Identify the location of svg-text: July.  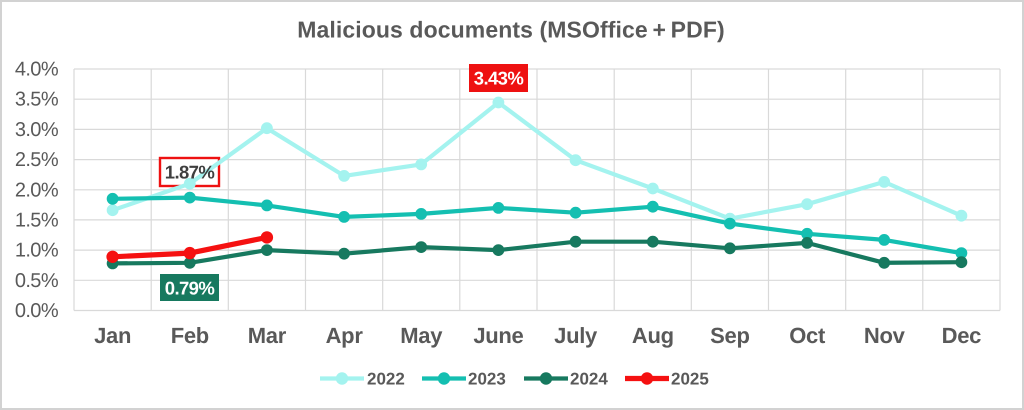
(576, 335).